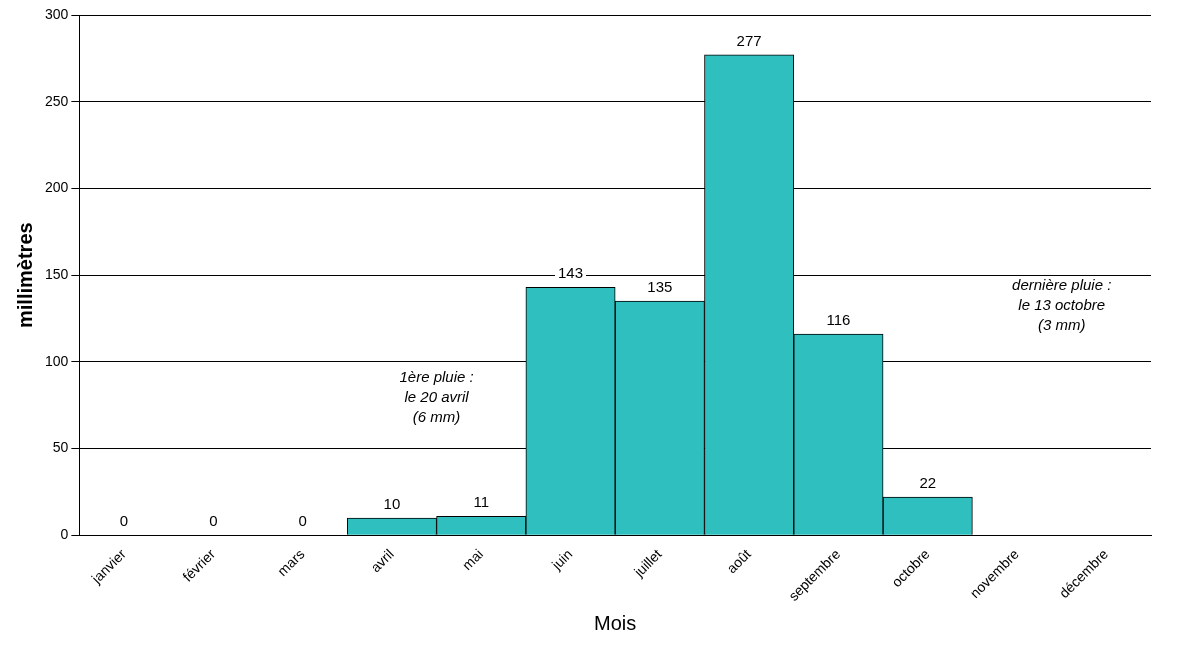  Describe the element at coordinates (749, 40) in the screenshot. I see `data-label: 277` at that location.